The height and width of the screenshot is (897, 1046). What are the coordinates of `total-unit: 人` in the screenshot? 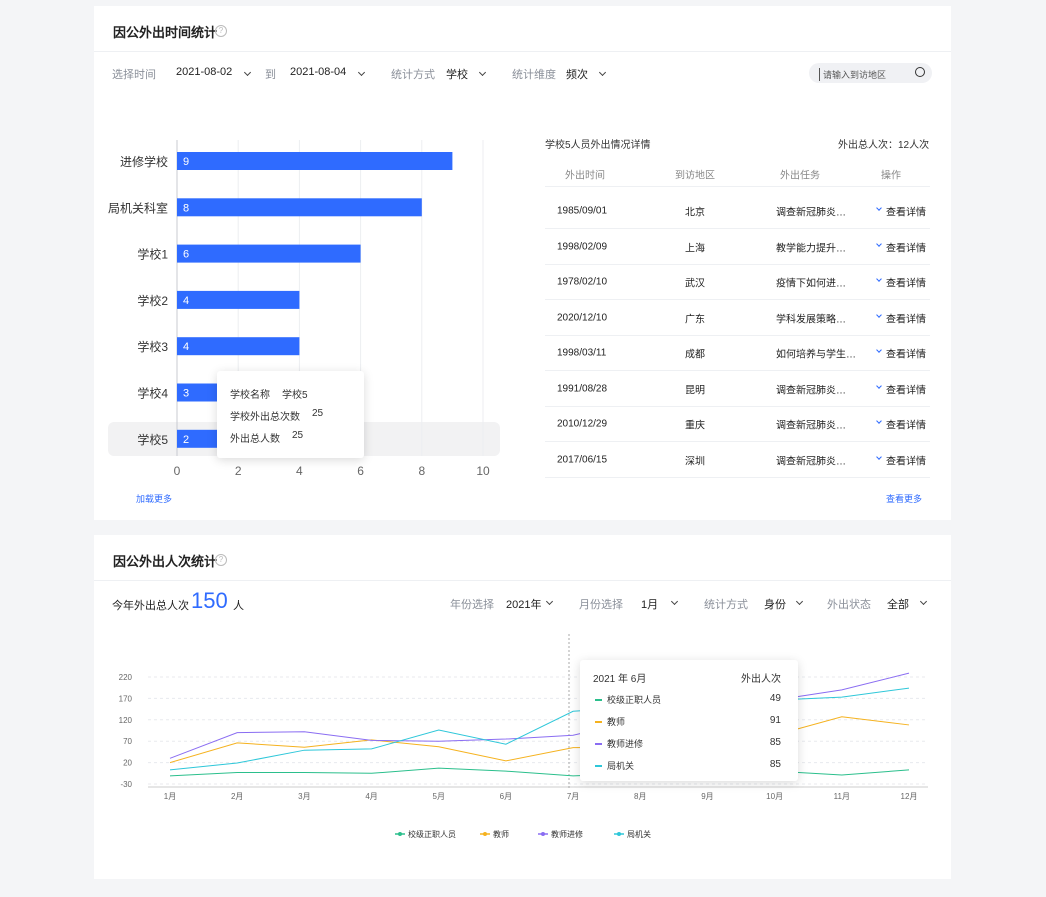 It's located at (238, 606).